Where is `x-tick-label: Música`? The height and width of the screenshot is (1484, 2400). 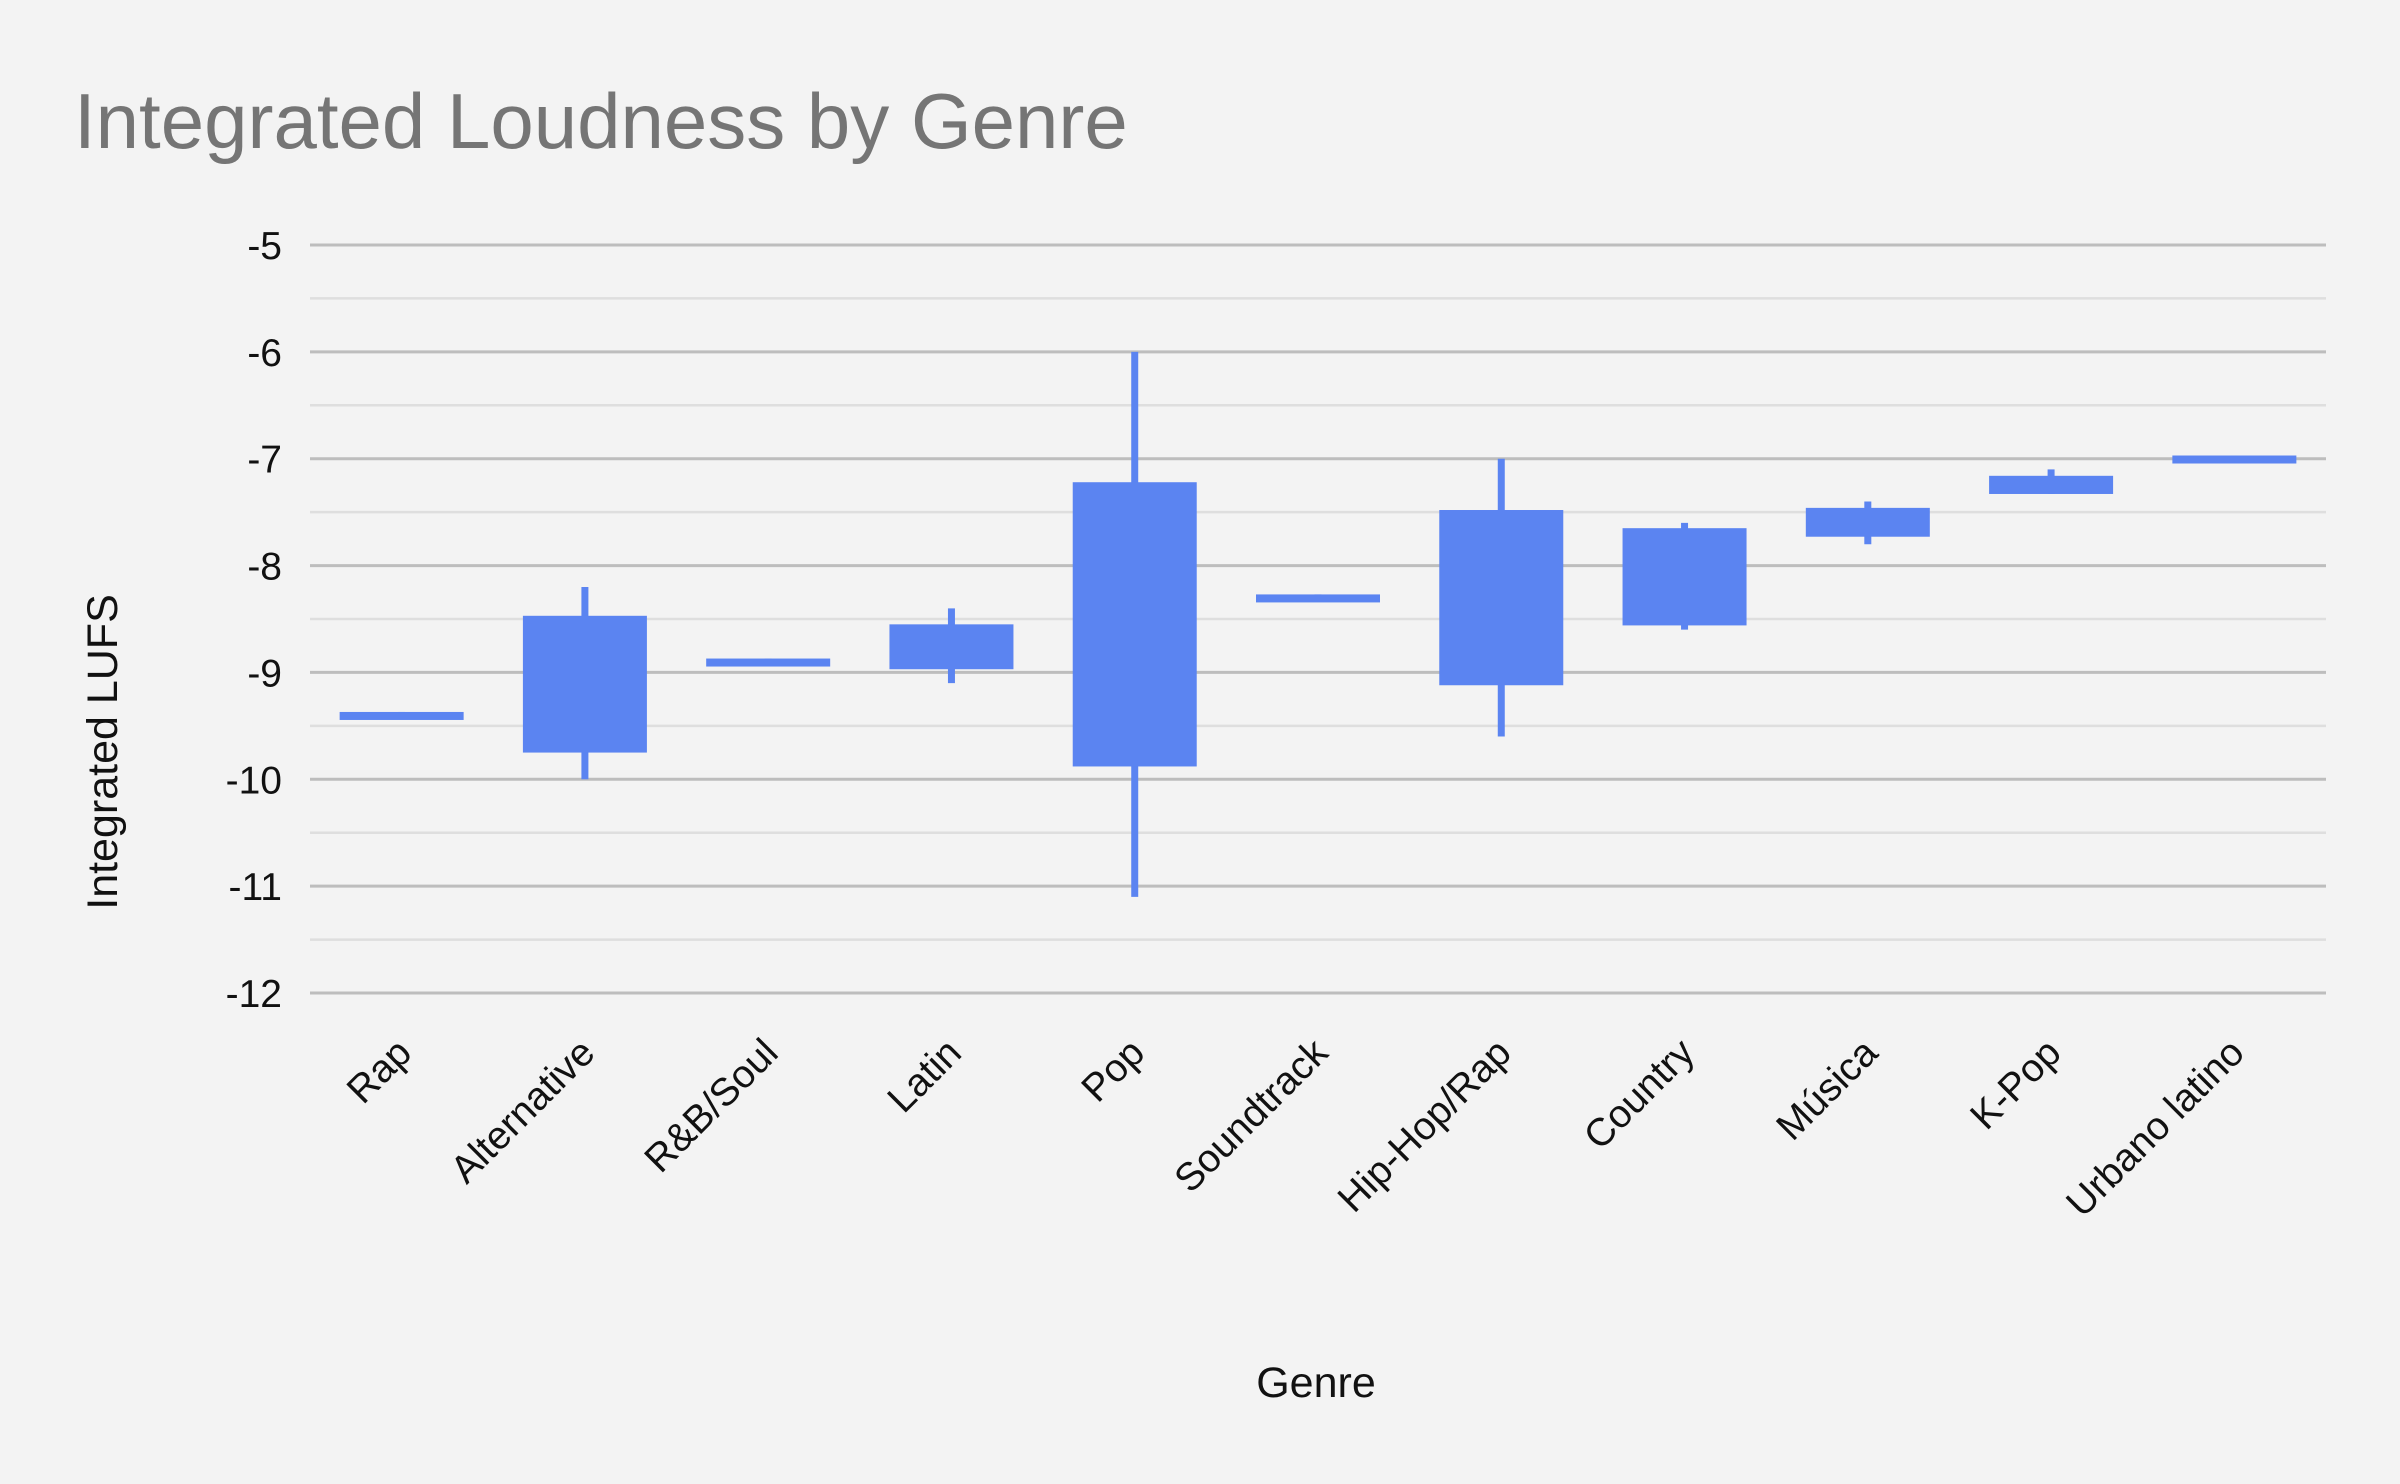
x-tick-label: Música is located at coordinates (1827, 1090).